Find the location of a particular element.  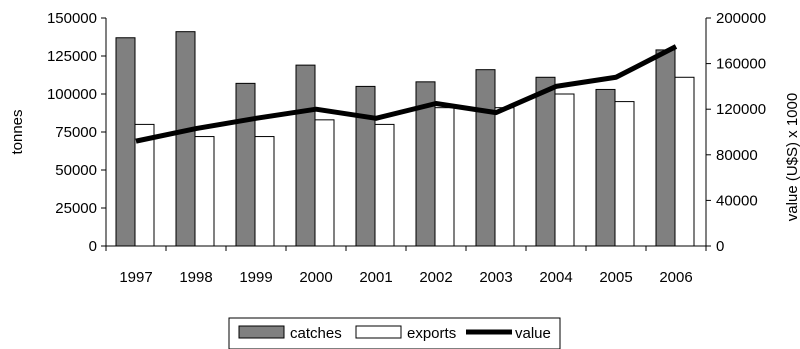

y2-axis-title: value (U$S) x 1000 is located at coordinates (792, 157).